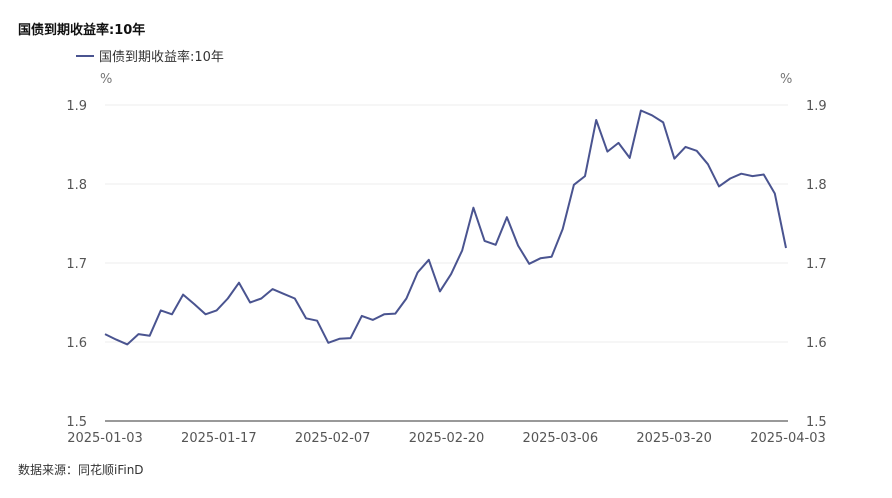 Image resolution: width=892 pixels, height=498 pixels. Describe the element at coordinates (447, 438) in the screenshot. I see `x-tick-label: 2025-02-20` at that location.